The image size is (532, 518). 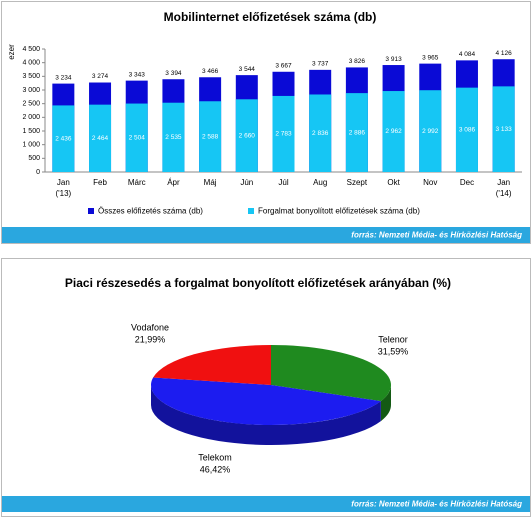 What do you see at coordinates (320, 64) in the screenshot?
I see `value-label: 3 737` at bounding box center [320, 64].